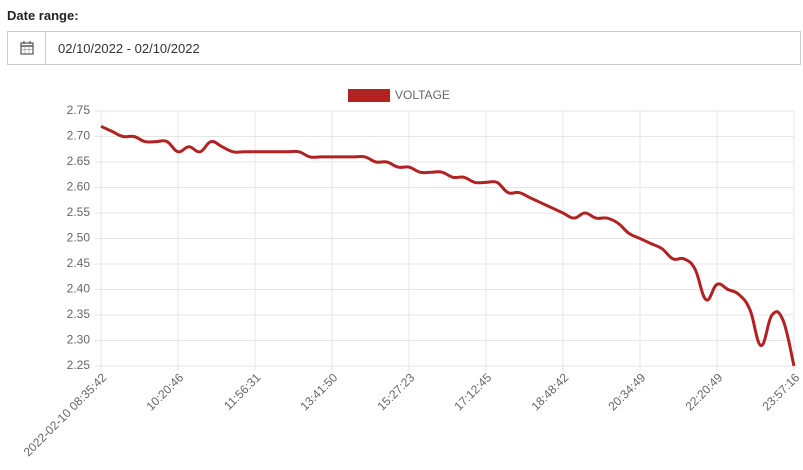 This screenshot has height=470, width=803. Describe the element at coordinates (79, 314) in the screenshot. I see `y-tick-label: 2.35` at that location.